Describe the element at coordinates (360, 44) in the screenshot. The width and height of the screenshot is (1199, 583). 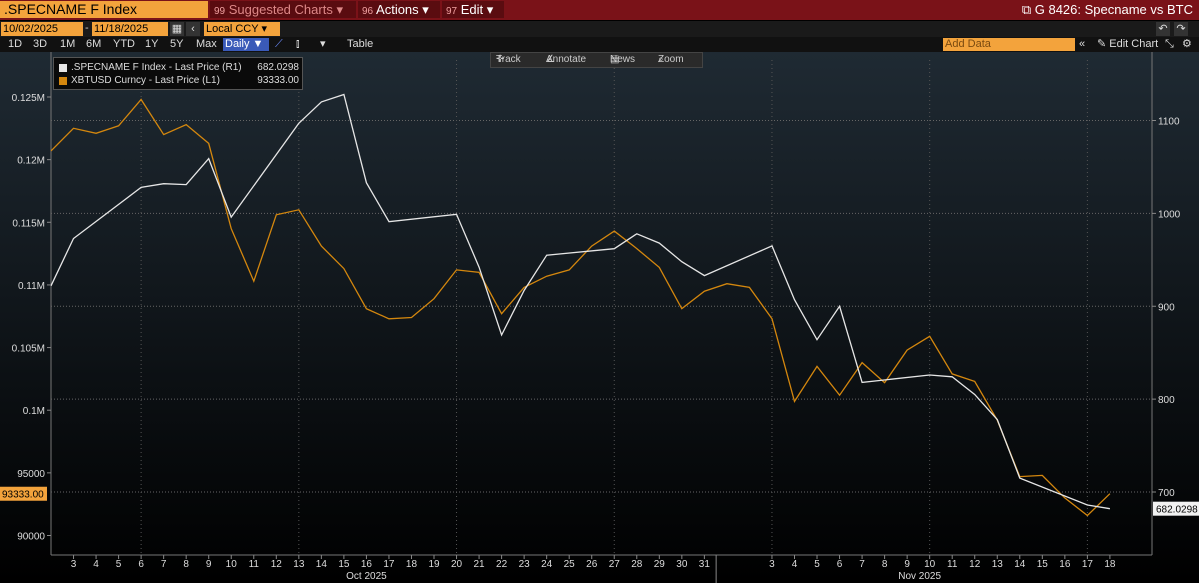
I see `table-button: Table` at that location.